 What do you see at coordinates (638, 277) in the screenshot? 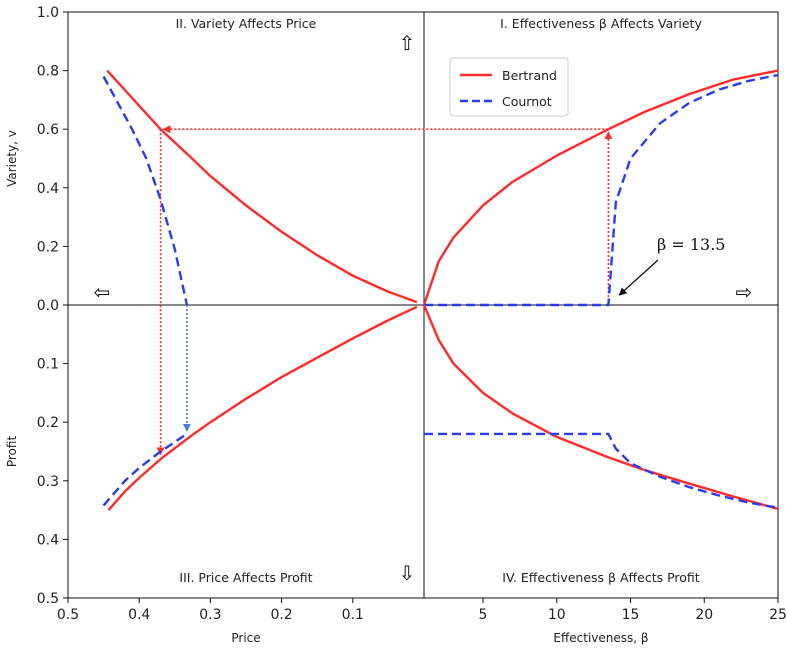
I see `beta-annotation-arrow` at bounding box center [638, 277].